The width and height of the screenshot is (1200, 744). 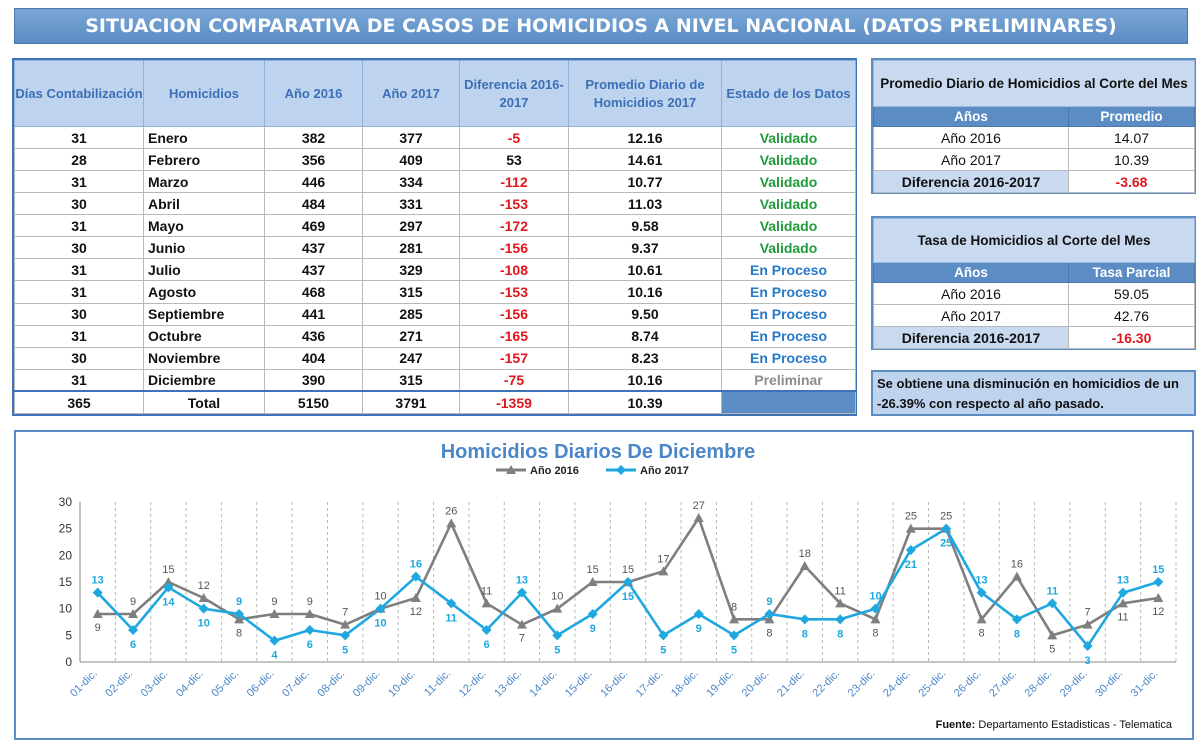 What do you see at coordinates (313, 160) in the screenshot?
I see `cell-2016: 356` at bounding box center [313, 160].